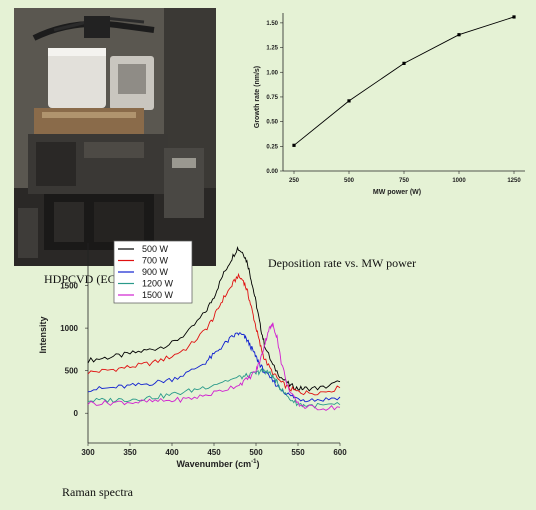 This screenshot has height=510, width=536. What do you see at coordinates (459, 181) in the screenshot?
I see `growth-x-tick-label: 1000` at bounding box center [459, 181].